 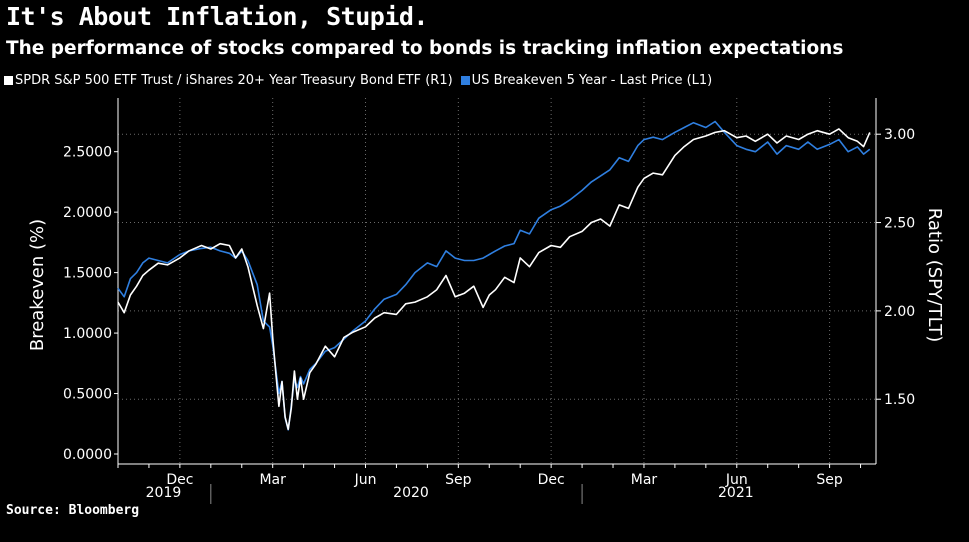 What do you see at coordinates (87, 213) in the screenshot?
I see `left-tick-label: 2.0000` at bounding box center [87, 213].